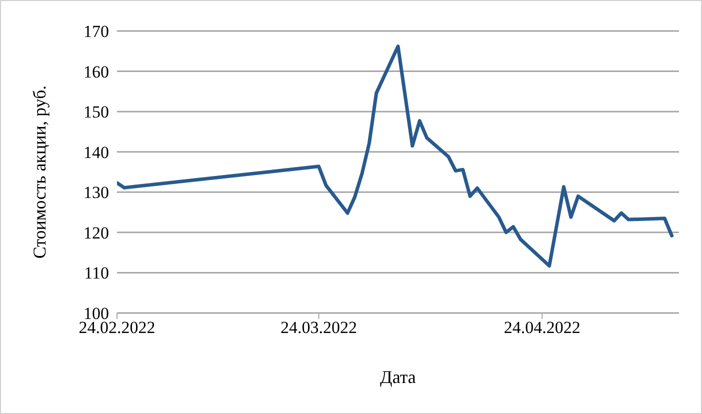 This screenshot has height=414, width=702. Describe the element at coordinates (96, 192) in the screenshot. I see `y-tick-label: 130` at that location.